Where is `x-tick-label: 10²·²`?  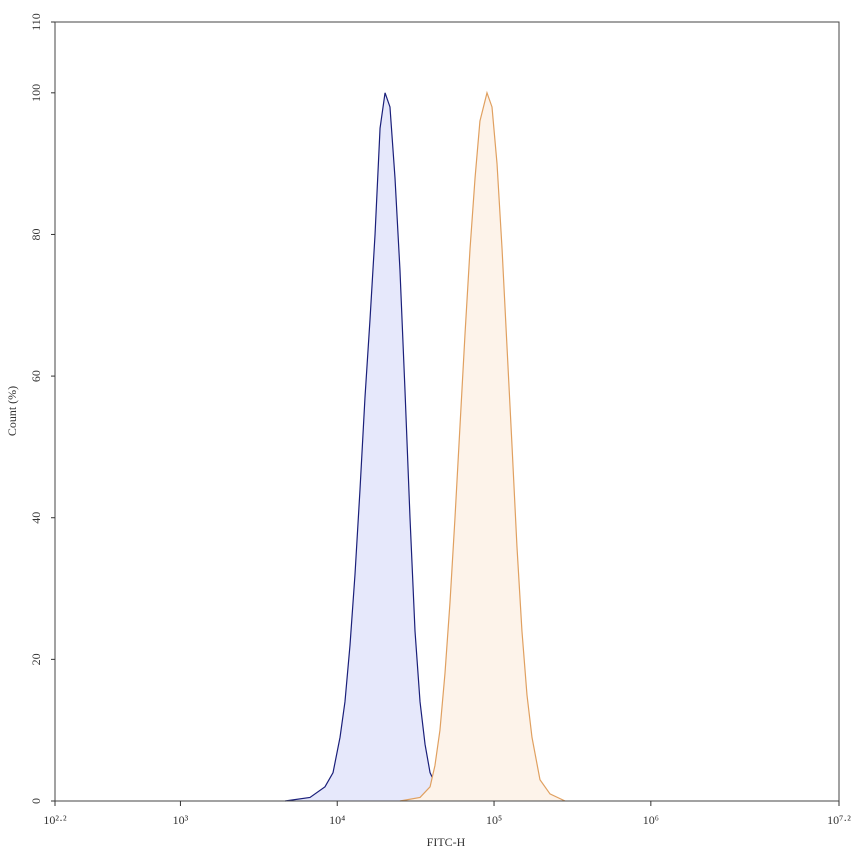 x-tick-label: 10²·² is located at coordinates (55, 820).